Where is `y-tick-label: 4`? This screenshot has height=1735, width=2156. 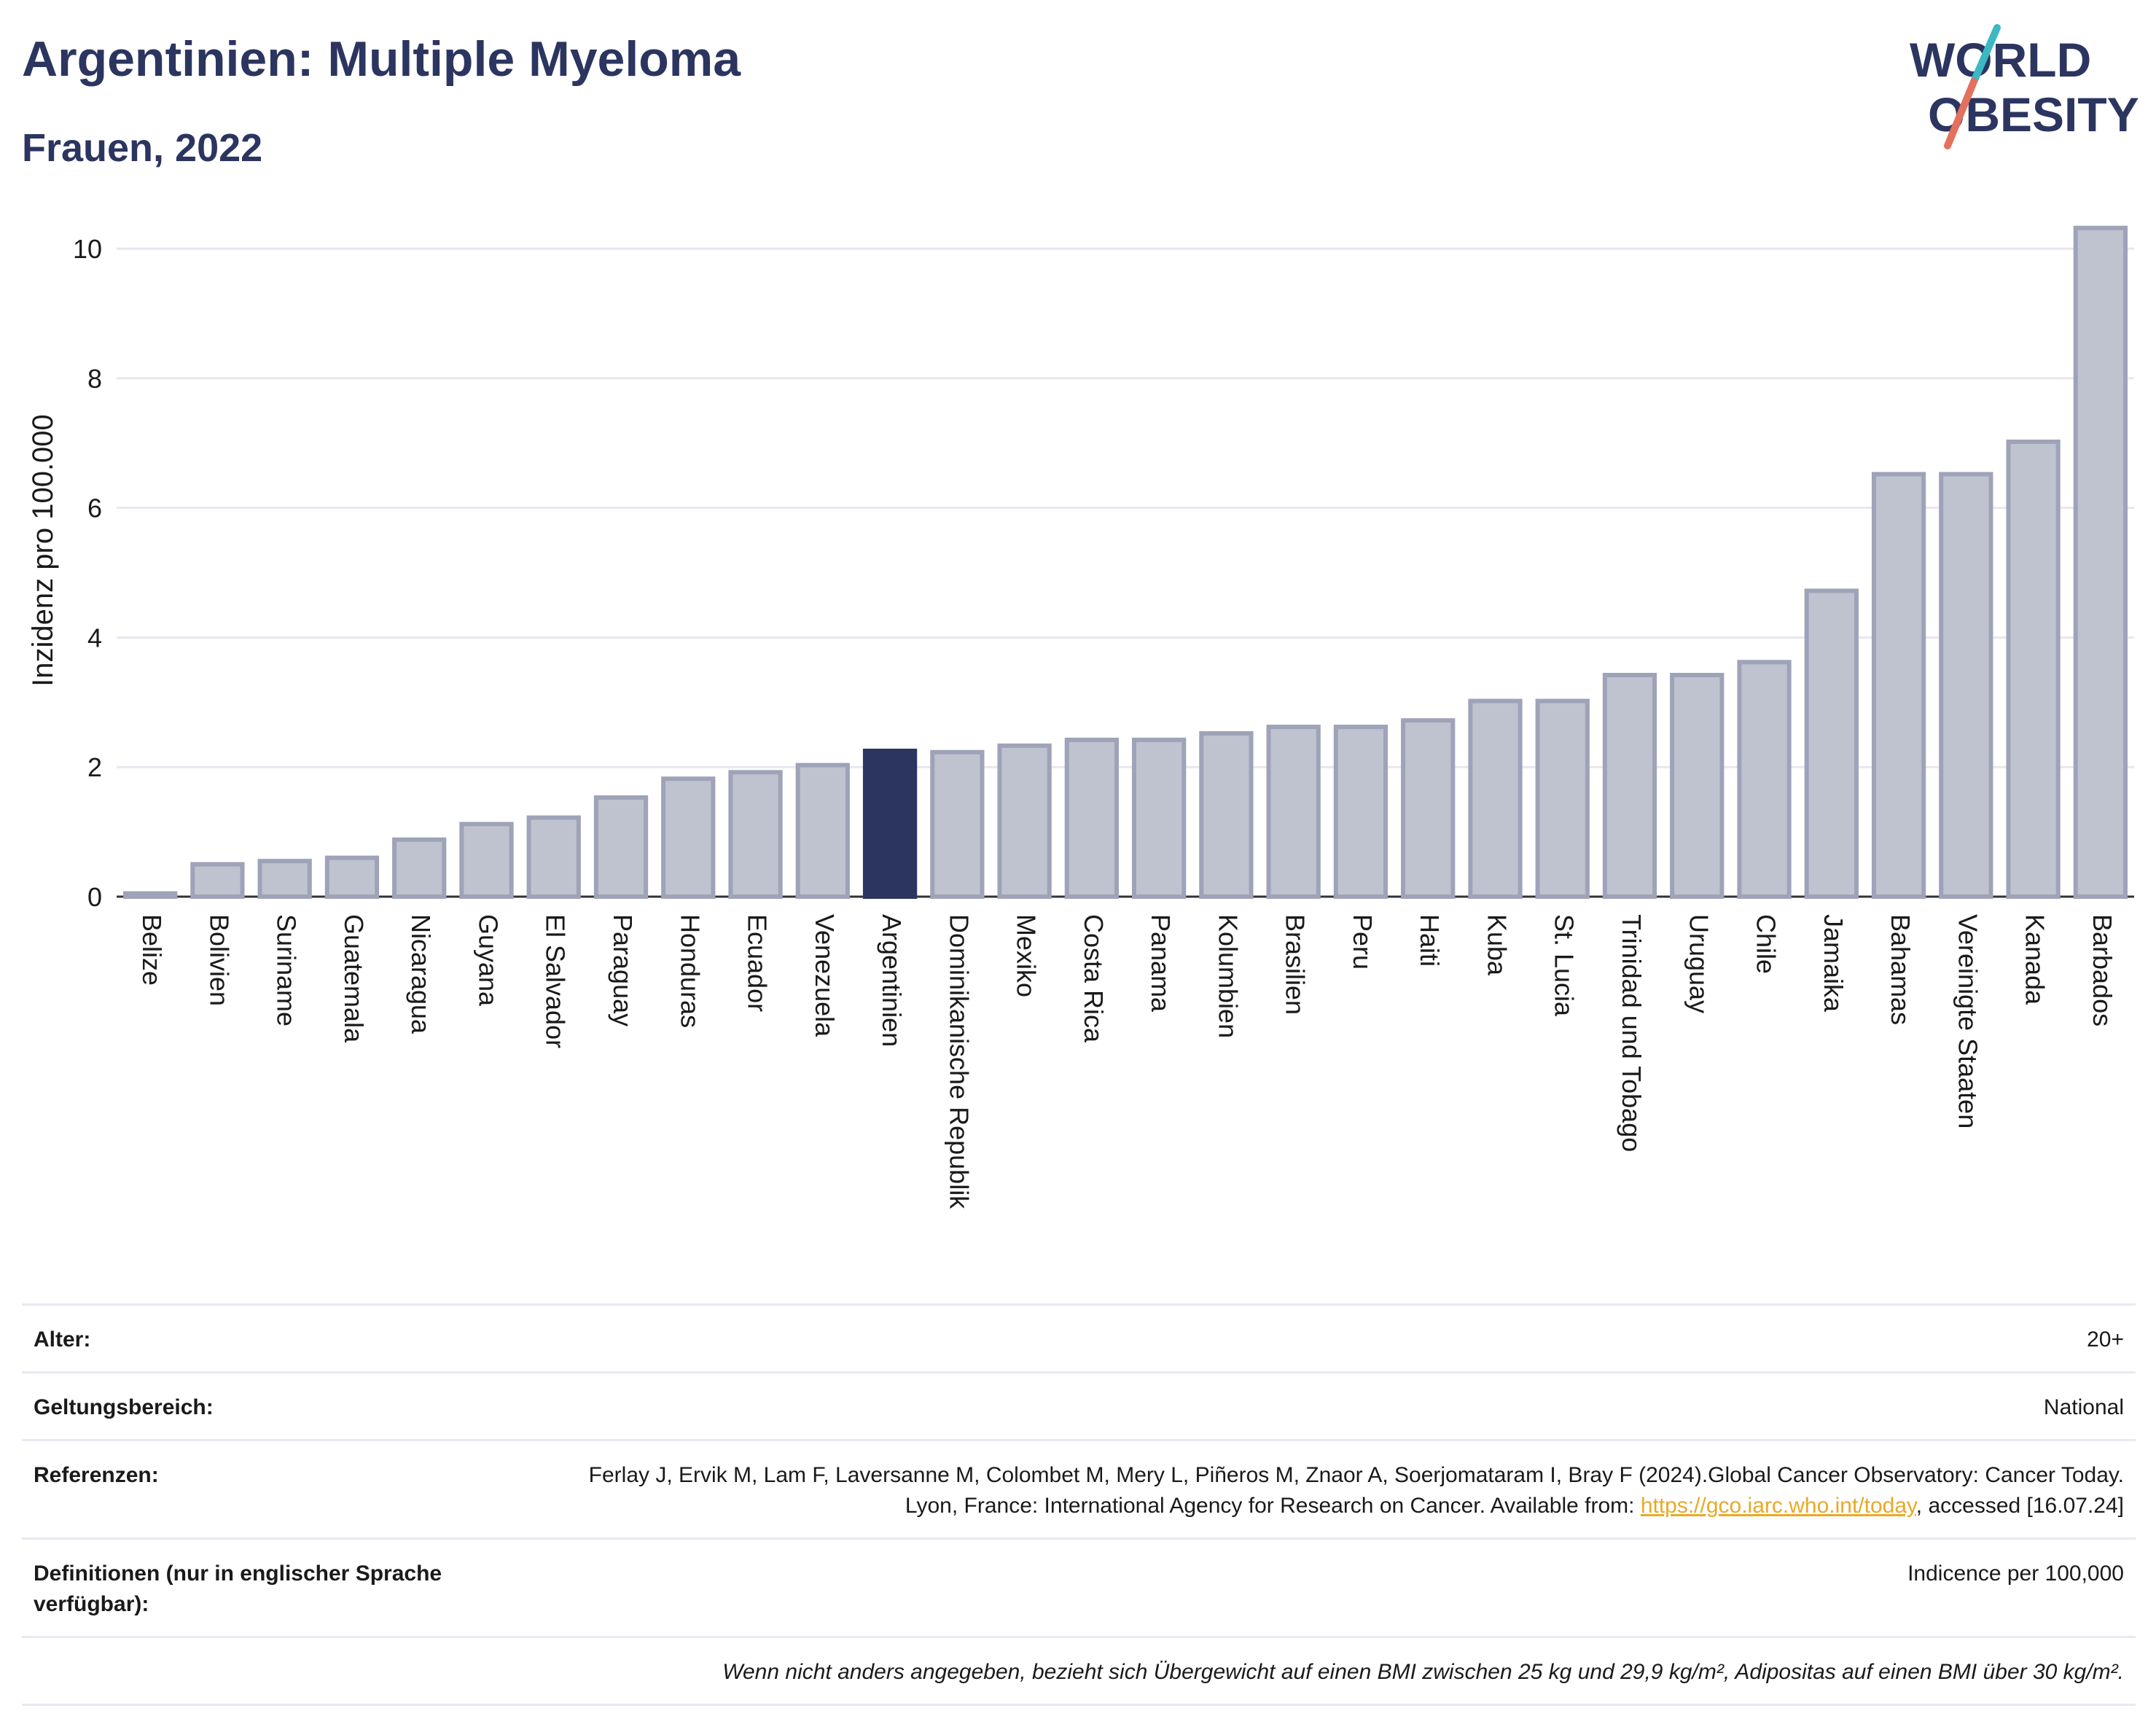 y-tick-label: 4 is located at coordinates (95, 637).